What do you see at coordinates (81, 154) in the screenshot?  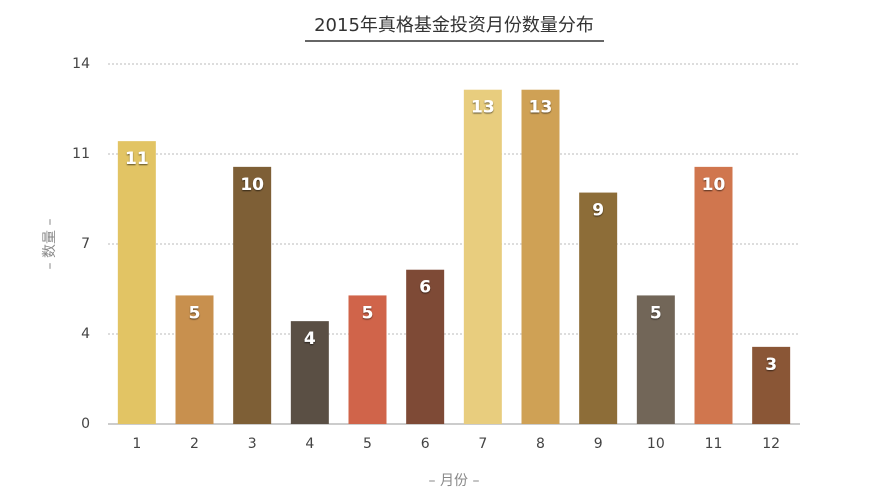 I see `y-tick-label: 11` at bounding box center [81, 154].